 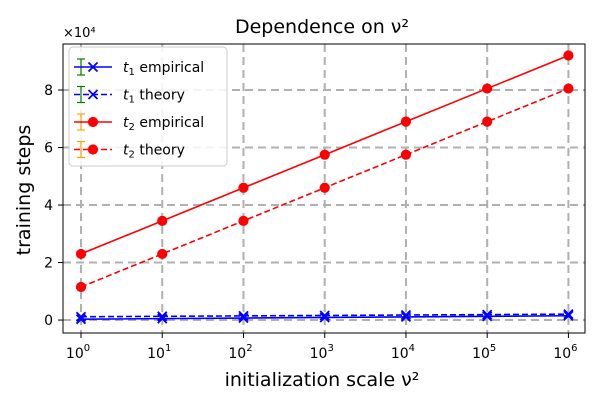 What do you see at coordinates (154, 97) in the screenshot?
I see `legend-label: t1 theory` at bounding box center [154, 97].